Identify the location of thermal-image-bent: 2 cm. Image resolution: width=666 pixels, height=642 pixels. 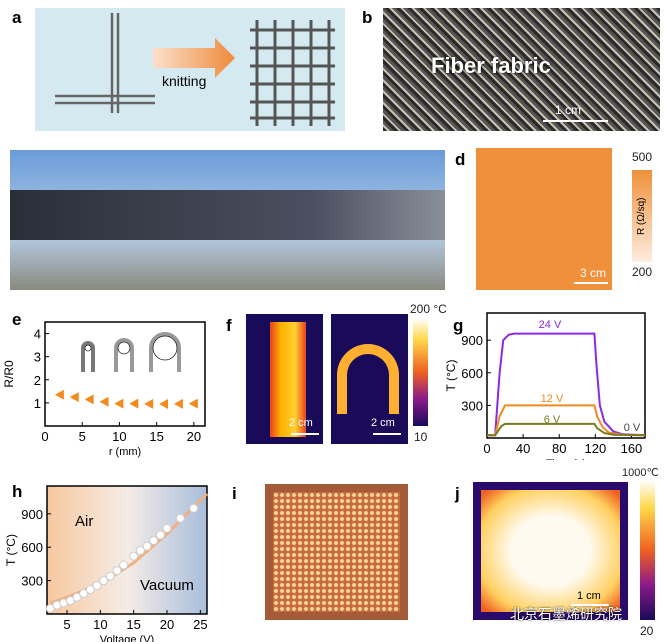
(369, 379).